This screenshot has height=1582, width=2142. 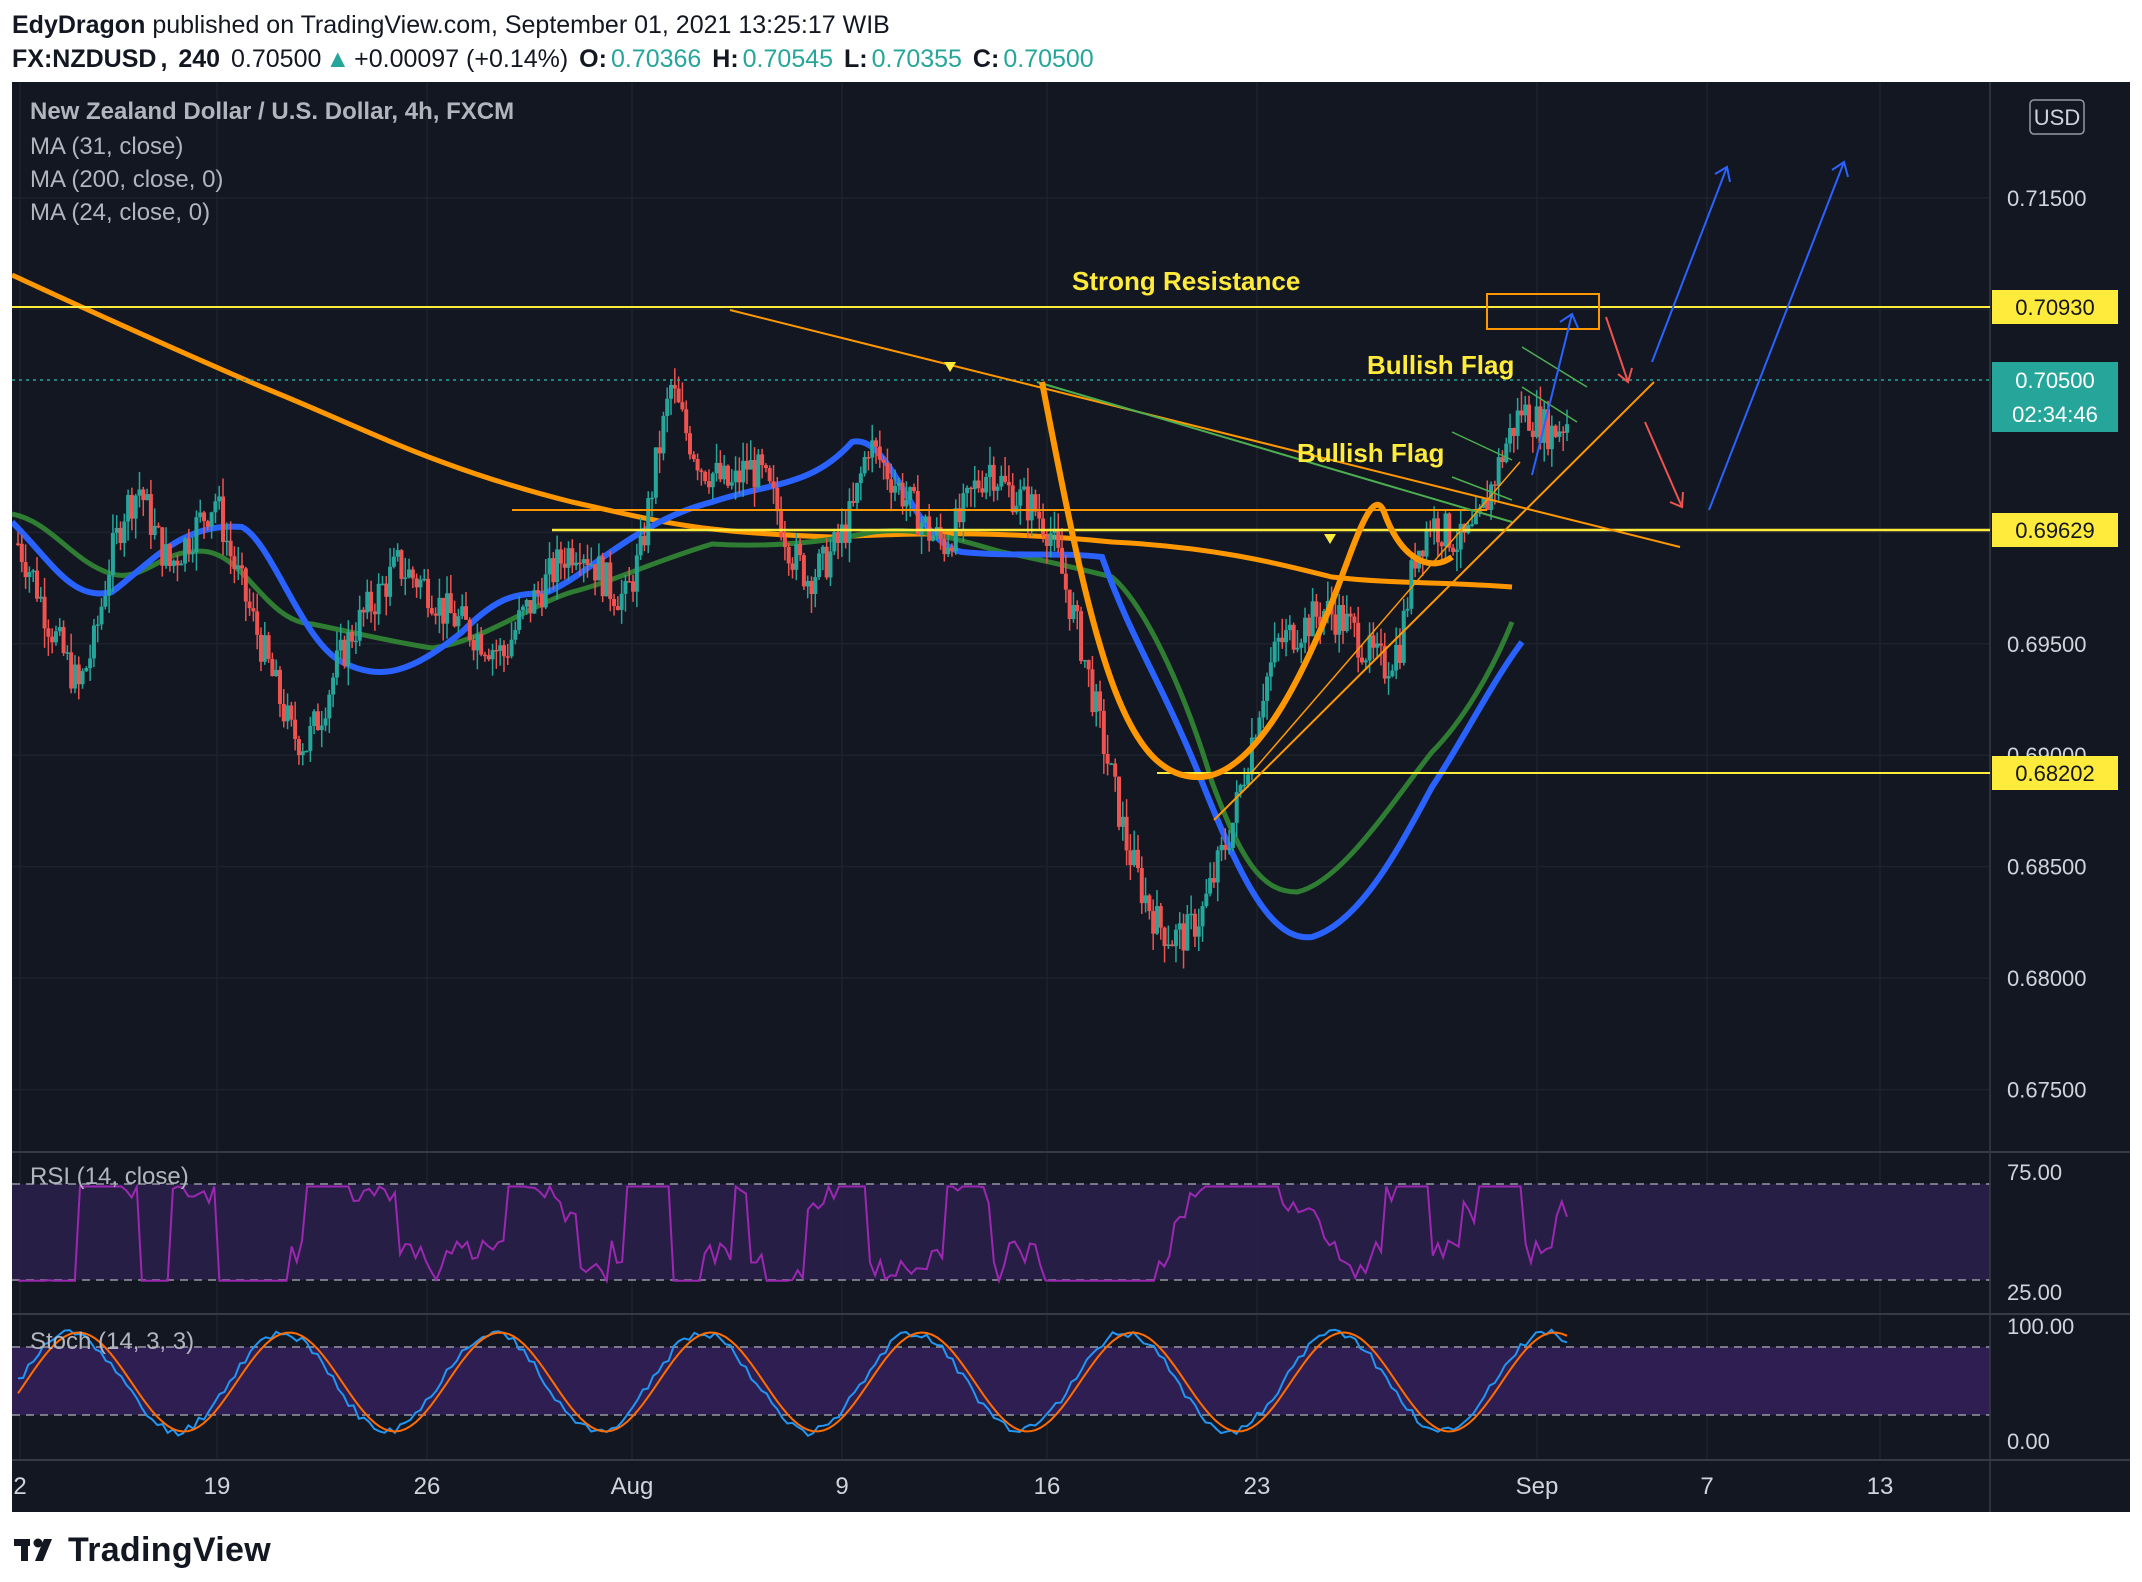 What do you see at coordinates (112, 1341) in the screenshot?
I see `stoch-label: Stoch (14, 3, 3)` at bounding box center [112, 1341].